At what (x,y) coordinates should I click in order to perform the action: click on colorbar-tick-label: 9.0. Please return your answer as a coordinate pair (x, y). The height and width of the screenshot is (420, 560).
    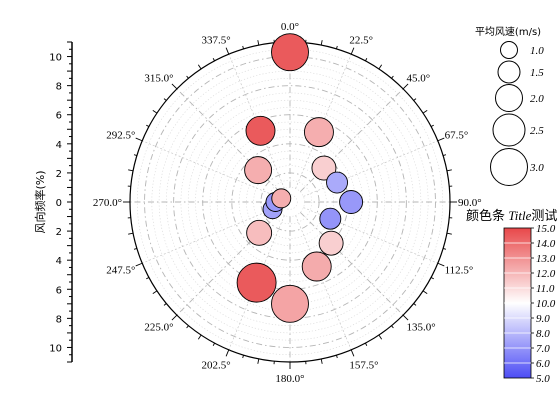
    Looking at the image, I should click on (543, 319).